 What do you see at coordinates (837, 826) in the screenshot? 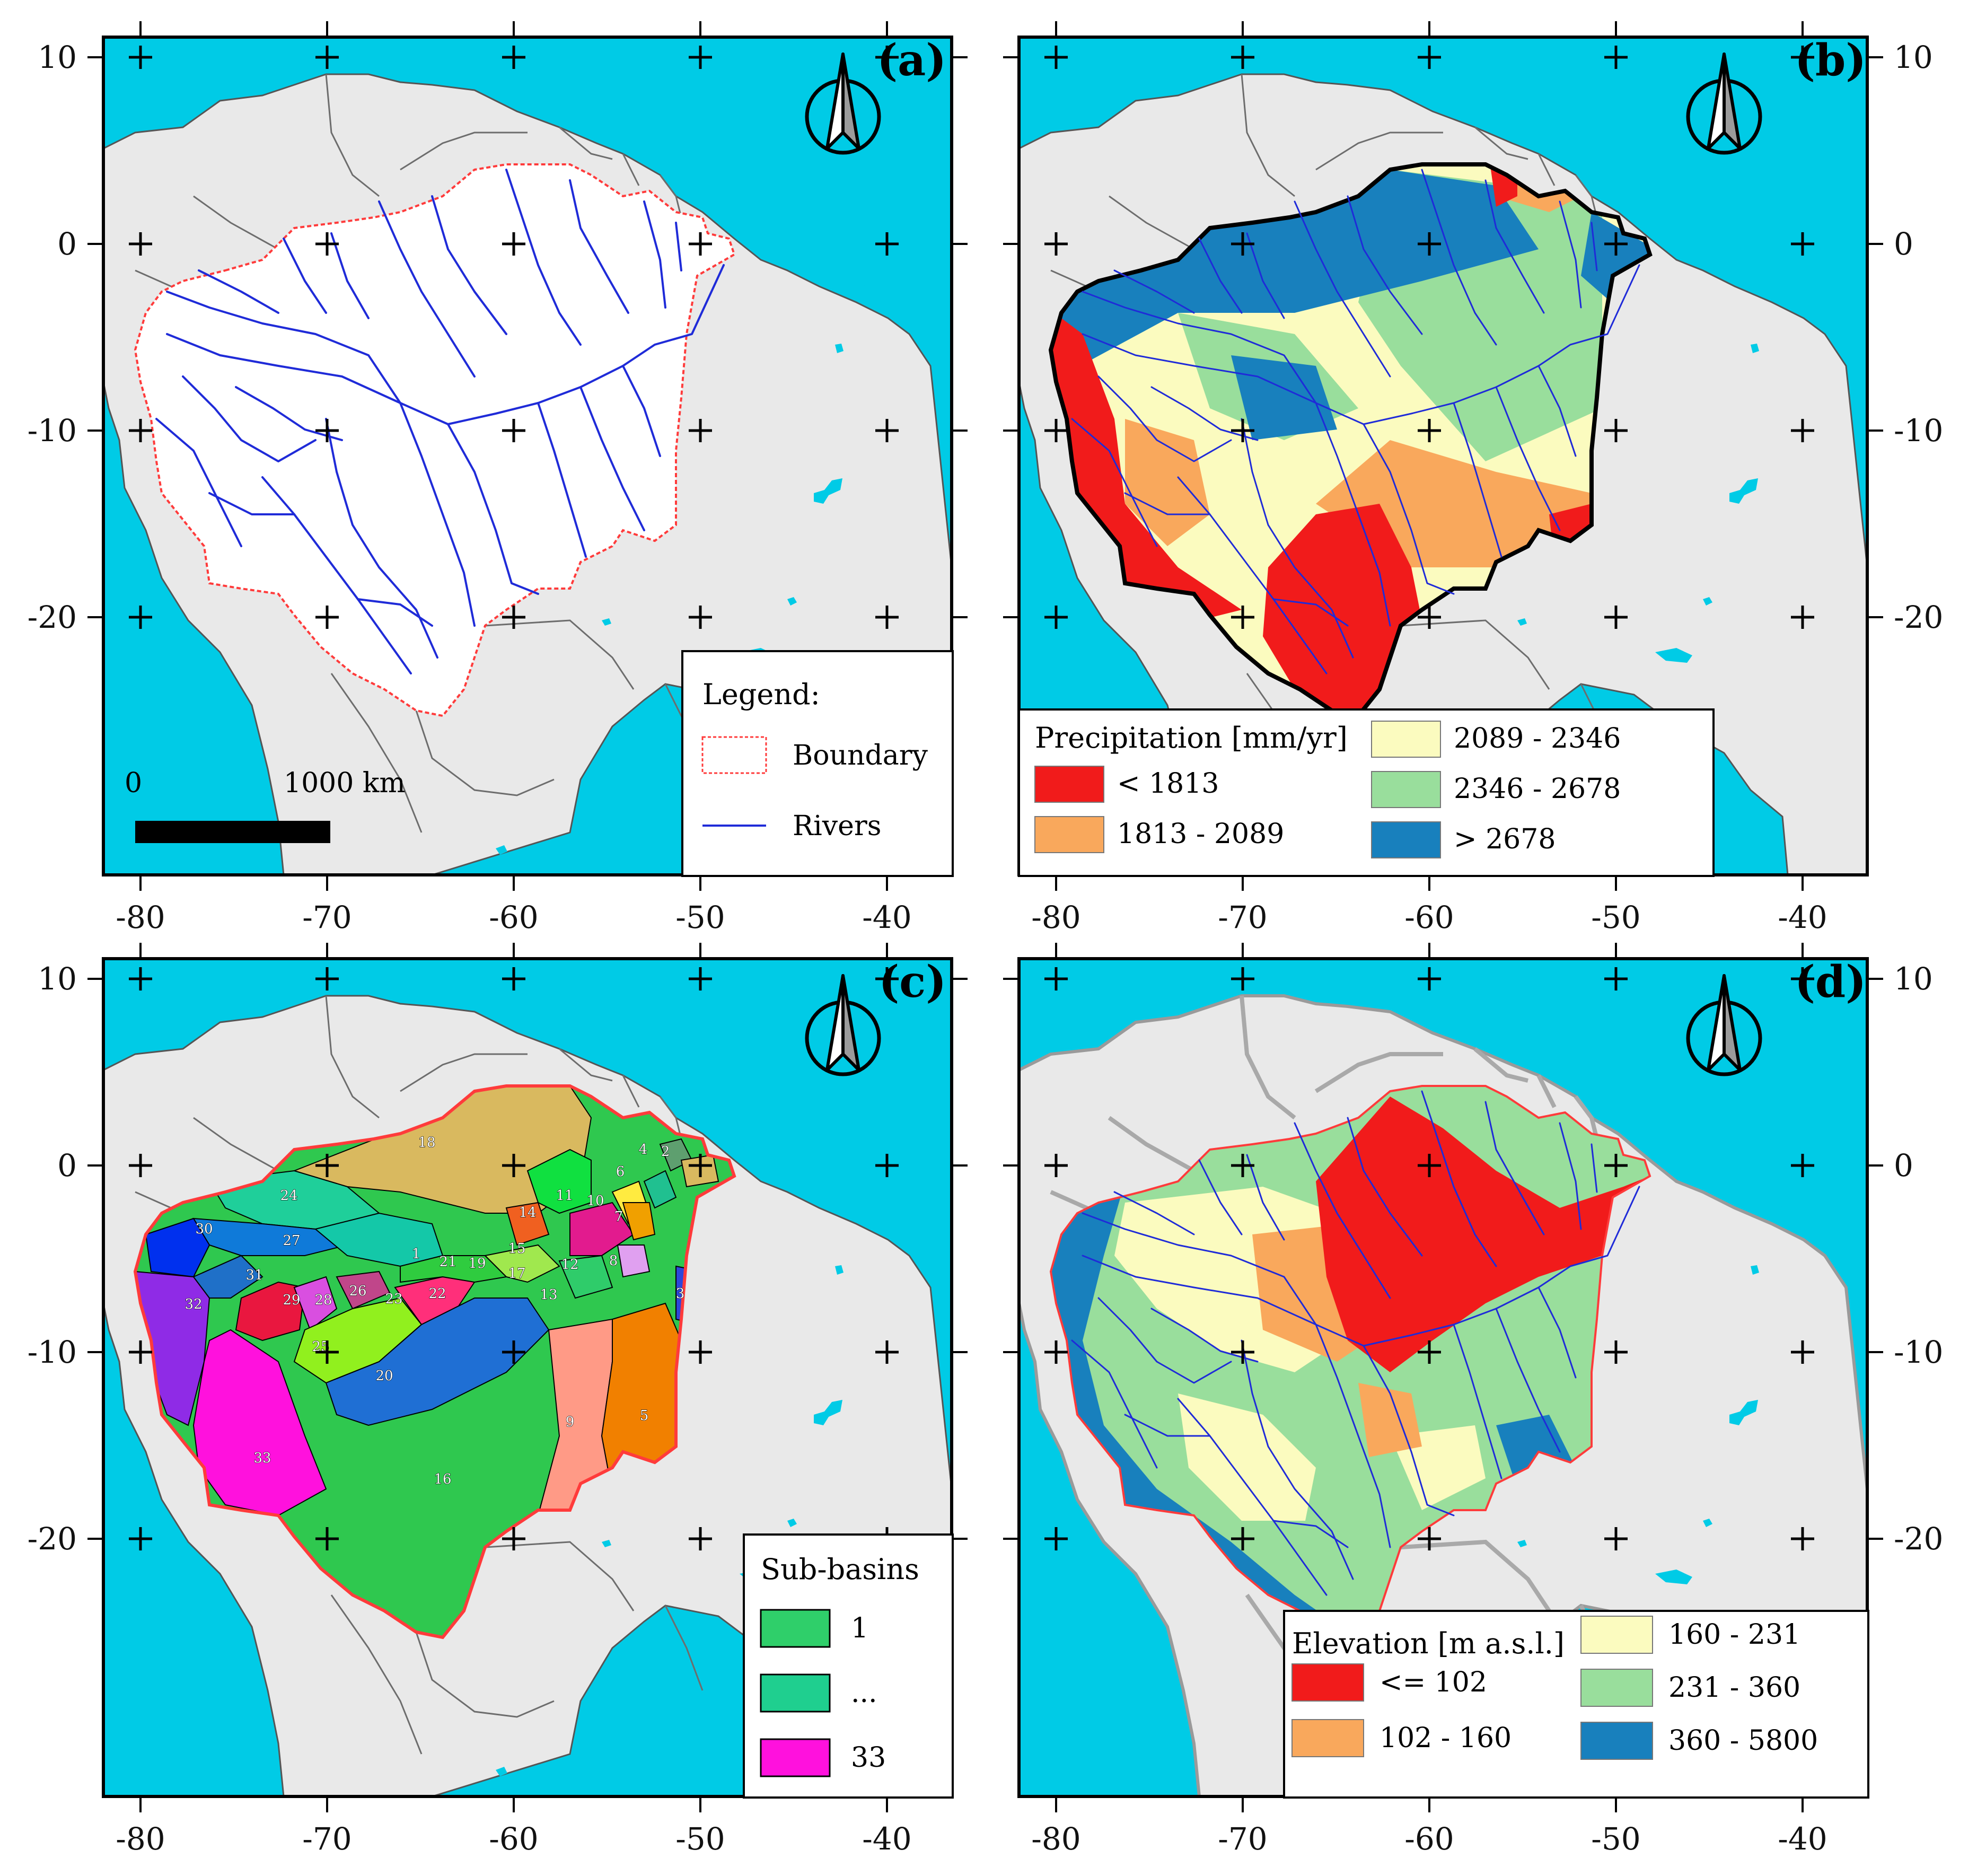
I see `legend-rivers-label: Rivers` at bounding box center [837, 826].